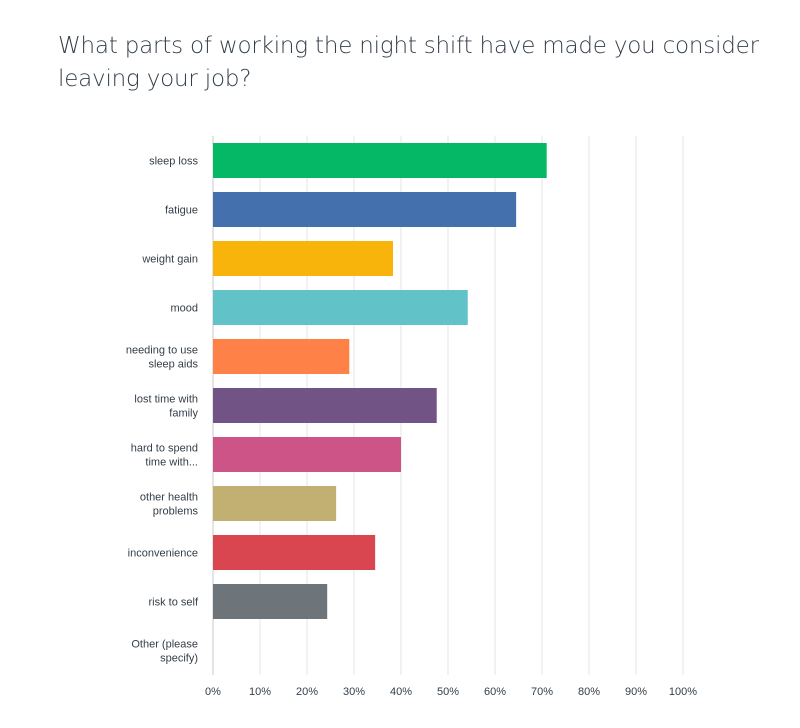 This screenshot has width=800, height=728. What do you see at coordinates (181, 211) in the screenshot?
I see `category-label: fatigue` at bounding box center [181, 211].